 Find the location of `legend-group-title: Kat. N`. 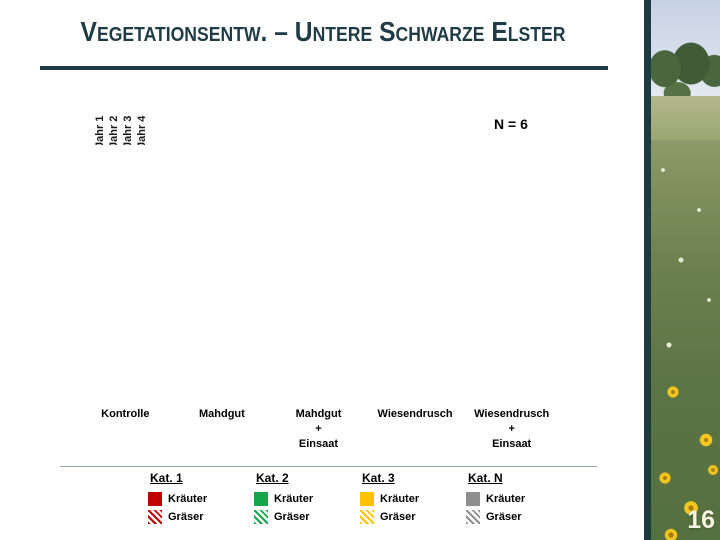

legend-group-title: Kat. N is located at coordinates (485, 478).